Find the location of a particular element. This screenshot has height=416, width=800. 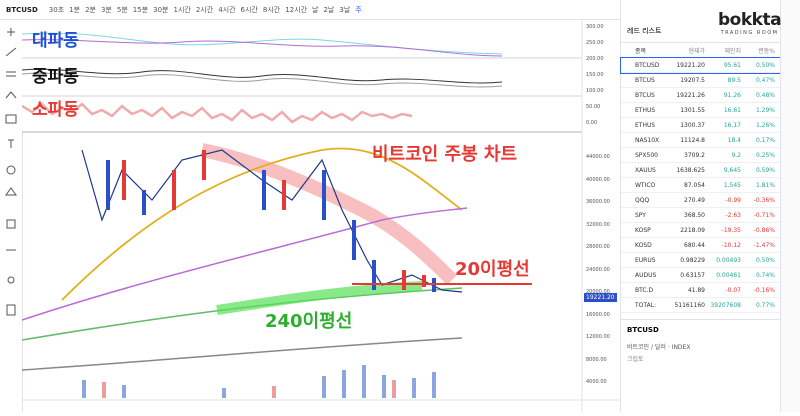

cell: 270.49 is located at coordinates (694, 200).